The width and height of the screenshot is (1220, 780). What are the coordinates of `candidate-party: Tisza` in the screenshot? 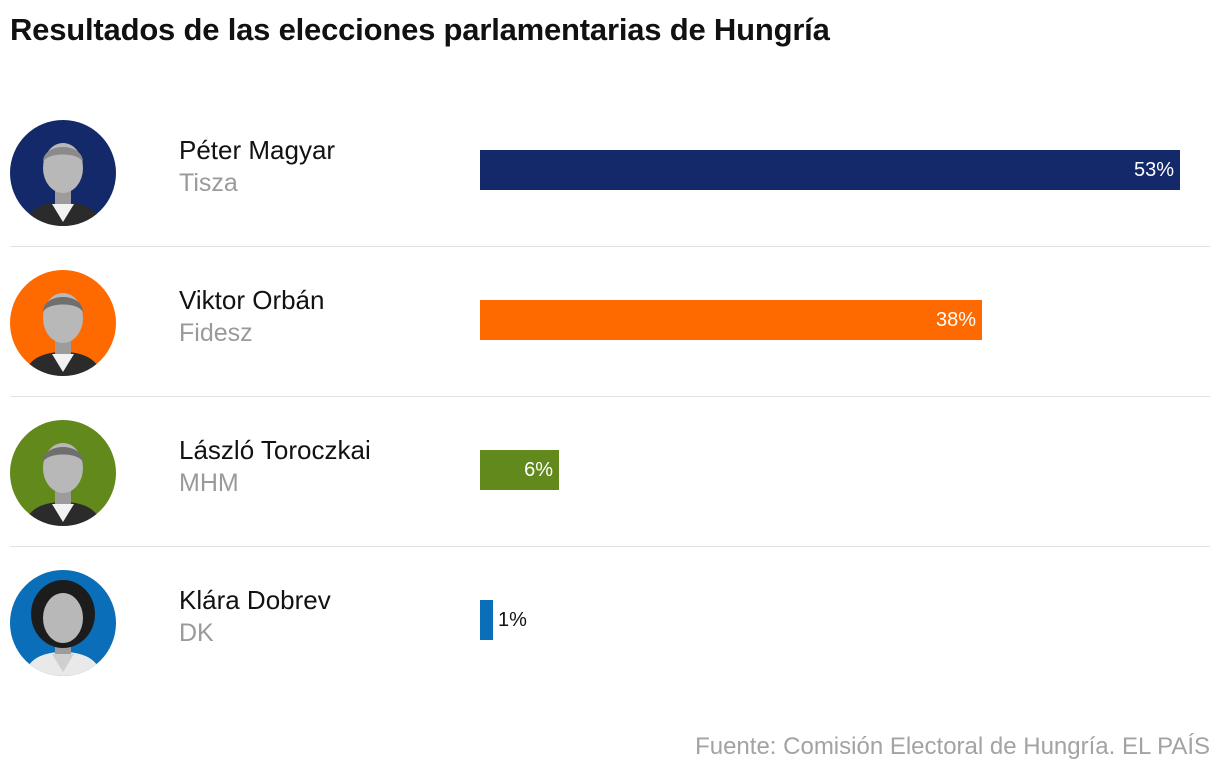 It's located at (208, 183).